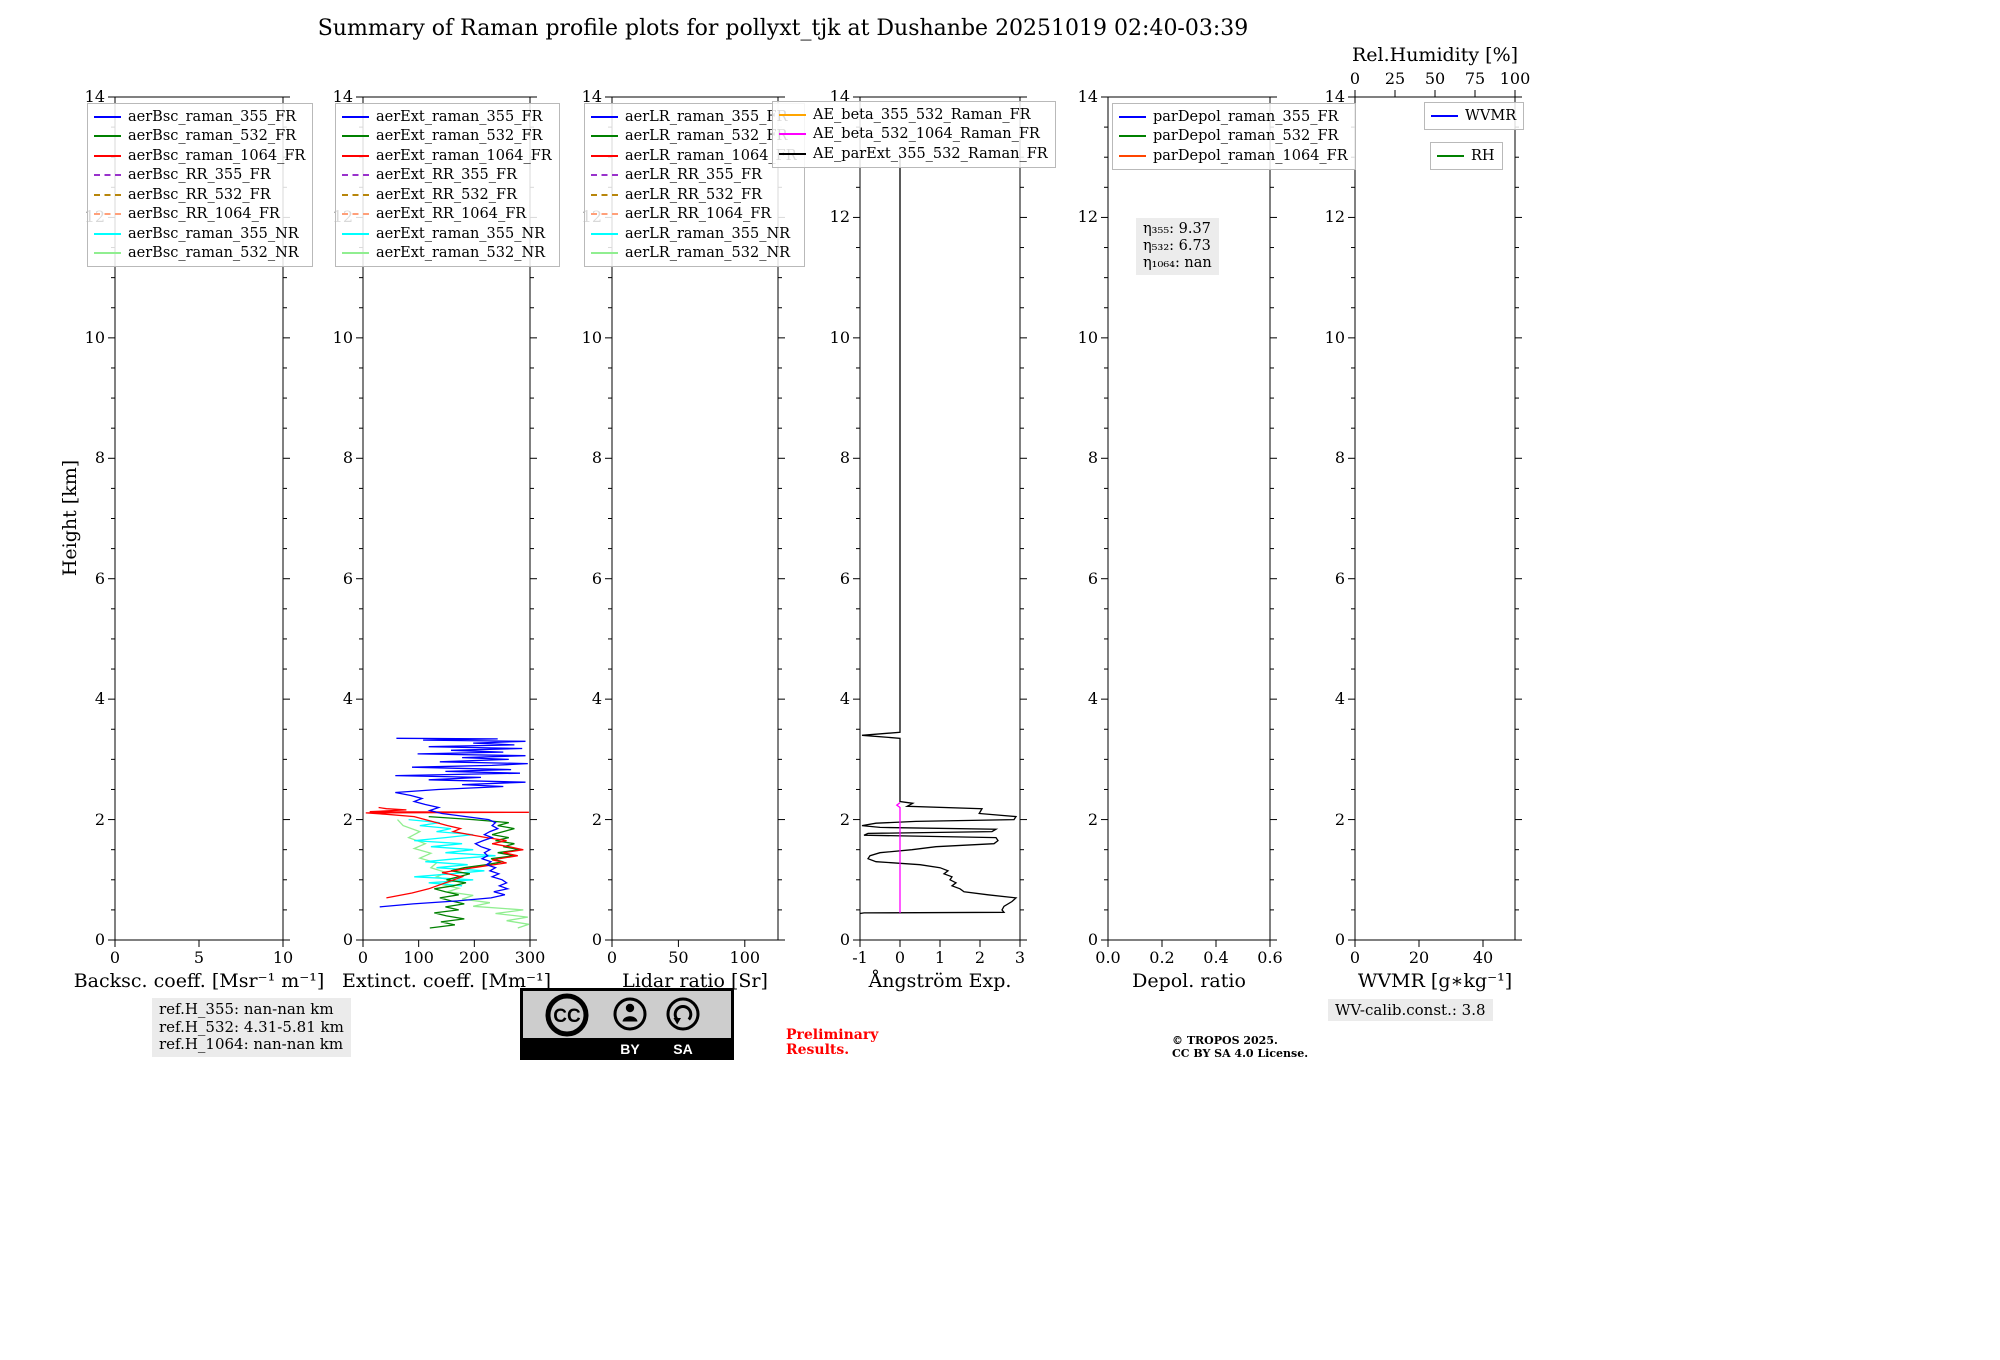 Image resolution: width=2000 pixels, height=1360 pixels. I want to click on legend-box: RH, so click(1466, 156).